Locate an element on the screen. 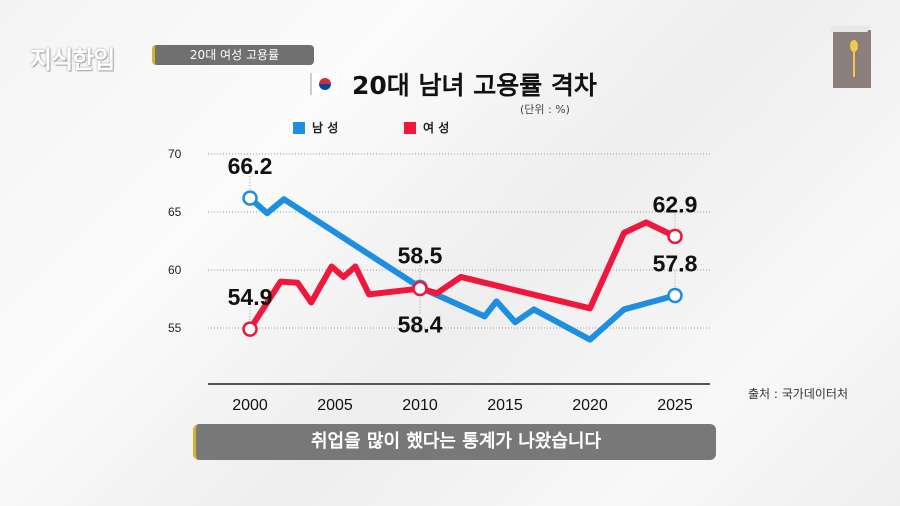 This screenshot has width=900, height=506. unit-label: (단위 : %) is located at coordinates (545, 109).